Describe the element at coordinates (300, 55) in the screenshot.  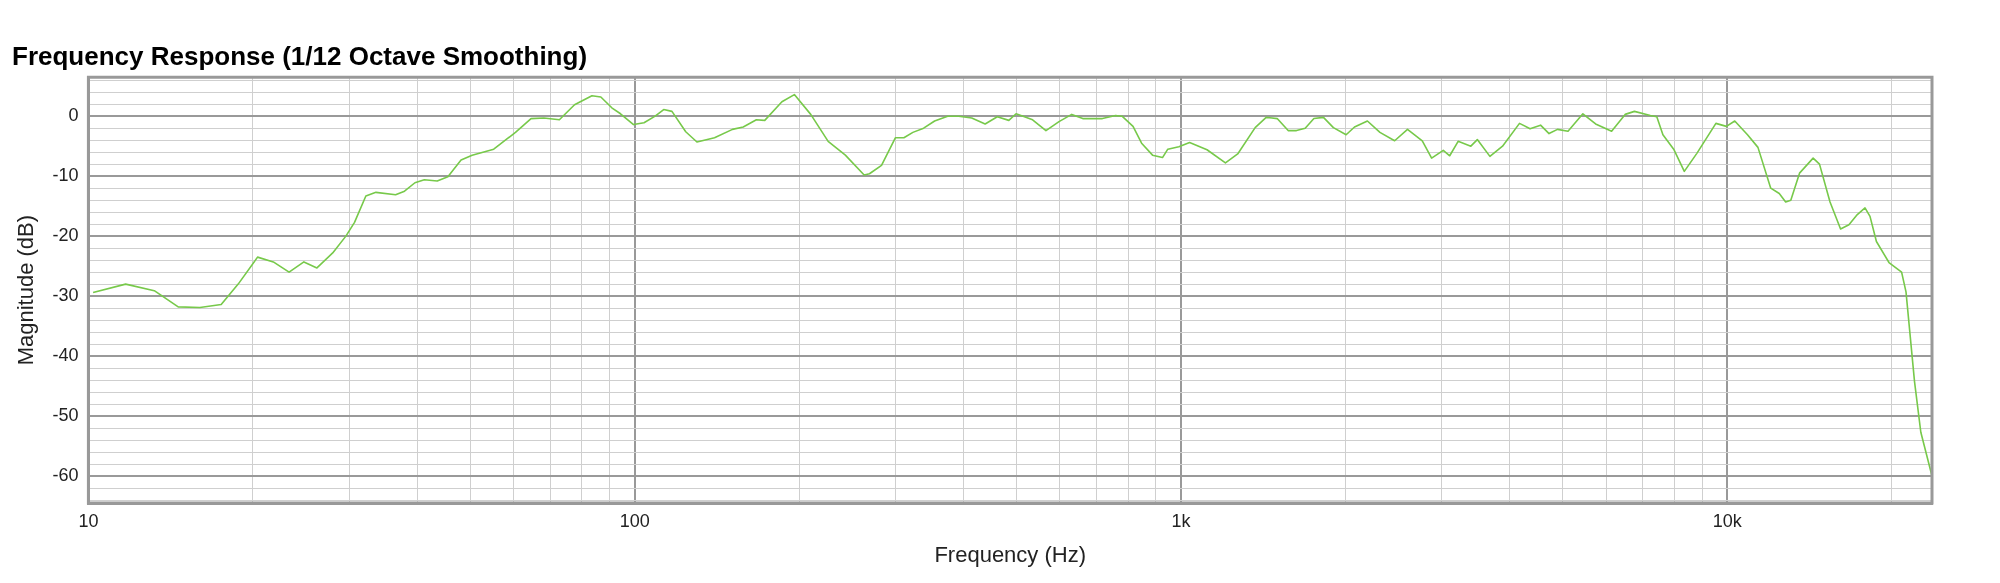
I see `chart-title: Frequency Response (1/12 Octave Smoothing)` at that location.